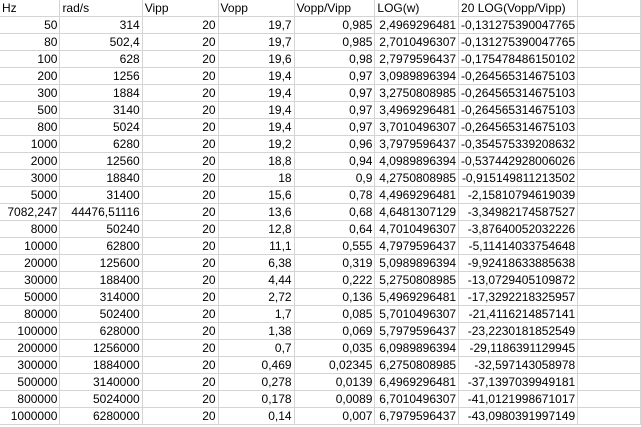 The height and width of the screenshot is (427, 641). I want to click on cell-hz: 8000, so click(30, 229).